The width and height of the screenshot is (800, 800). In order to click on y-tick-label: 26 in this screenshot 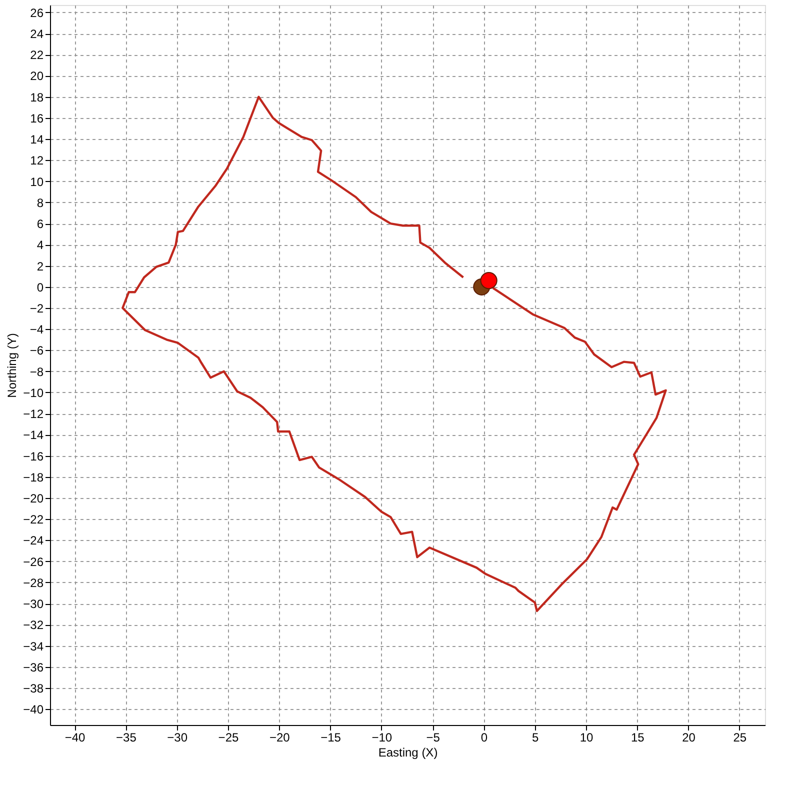, I will do `click(37, 13)`.